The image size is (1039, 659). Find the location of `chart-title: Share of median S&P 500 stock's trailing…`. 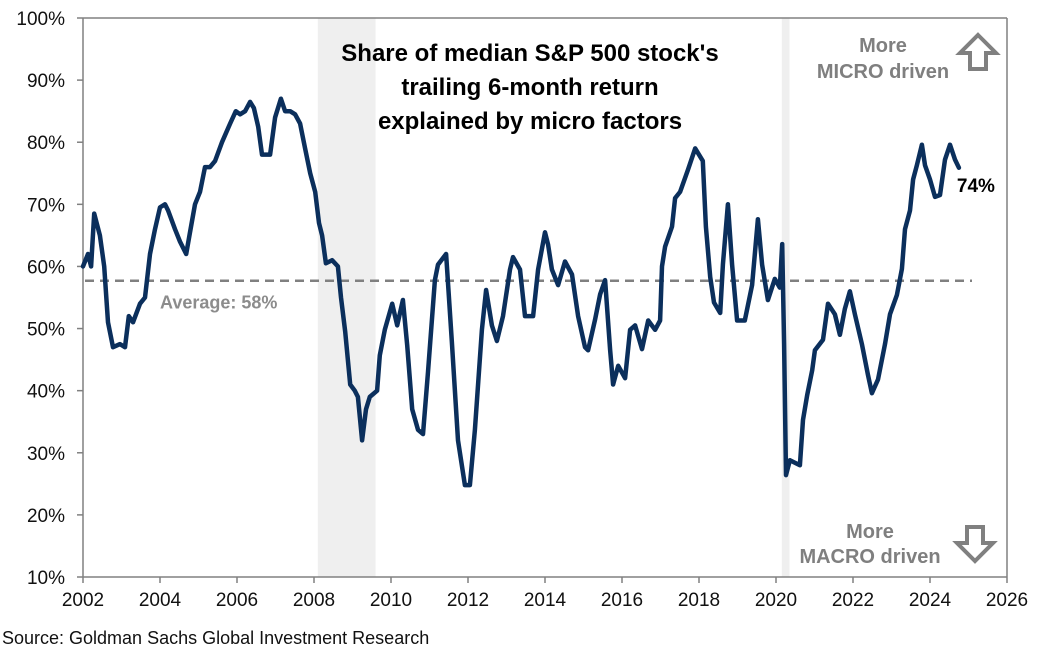

chart-title: Share of median S&P 500 stock's trailing… is located at coordinates (529, 87).